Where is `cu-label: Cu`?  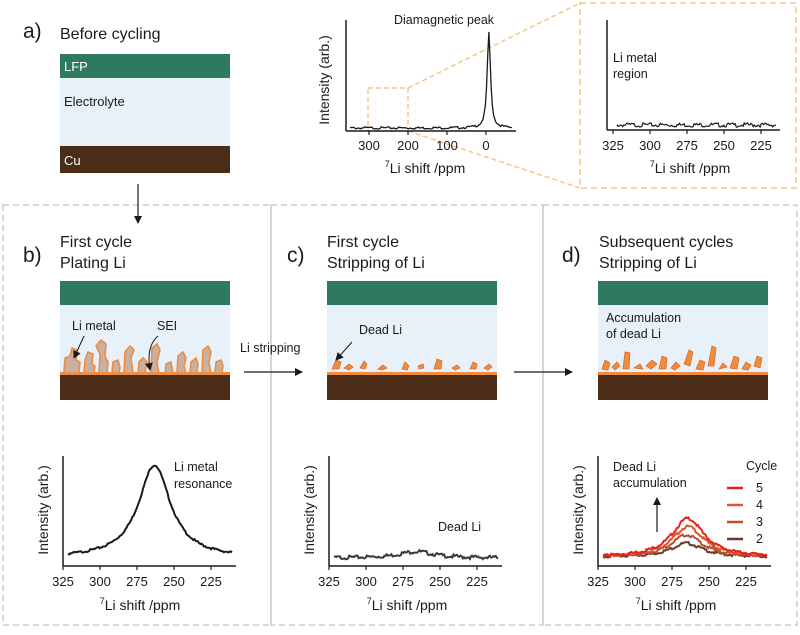
cu-label: Cu is located at coordinates (72, 160).